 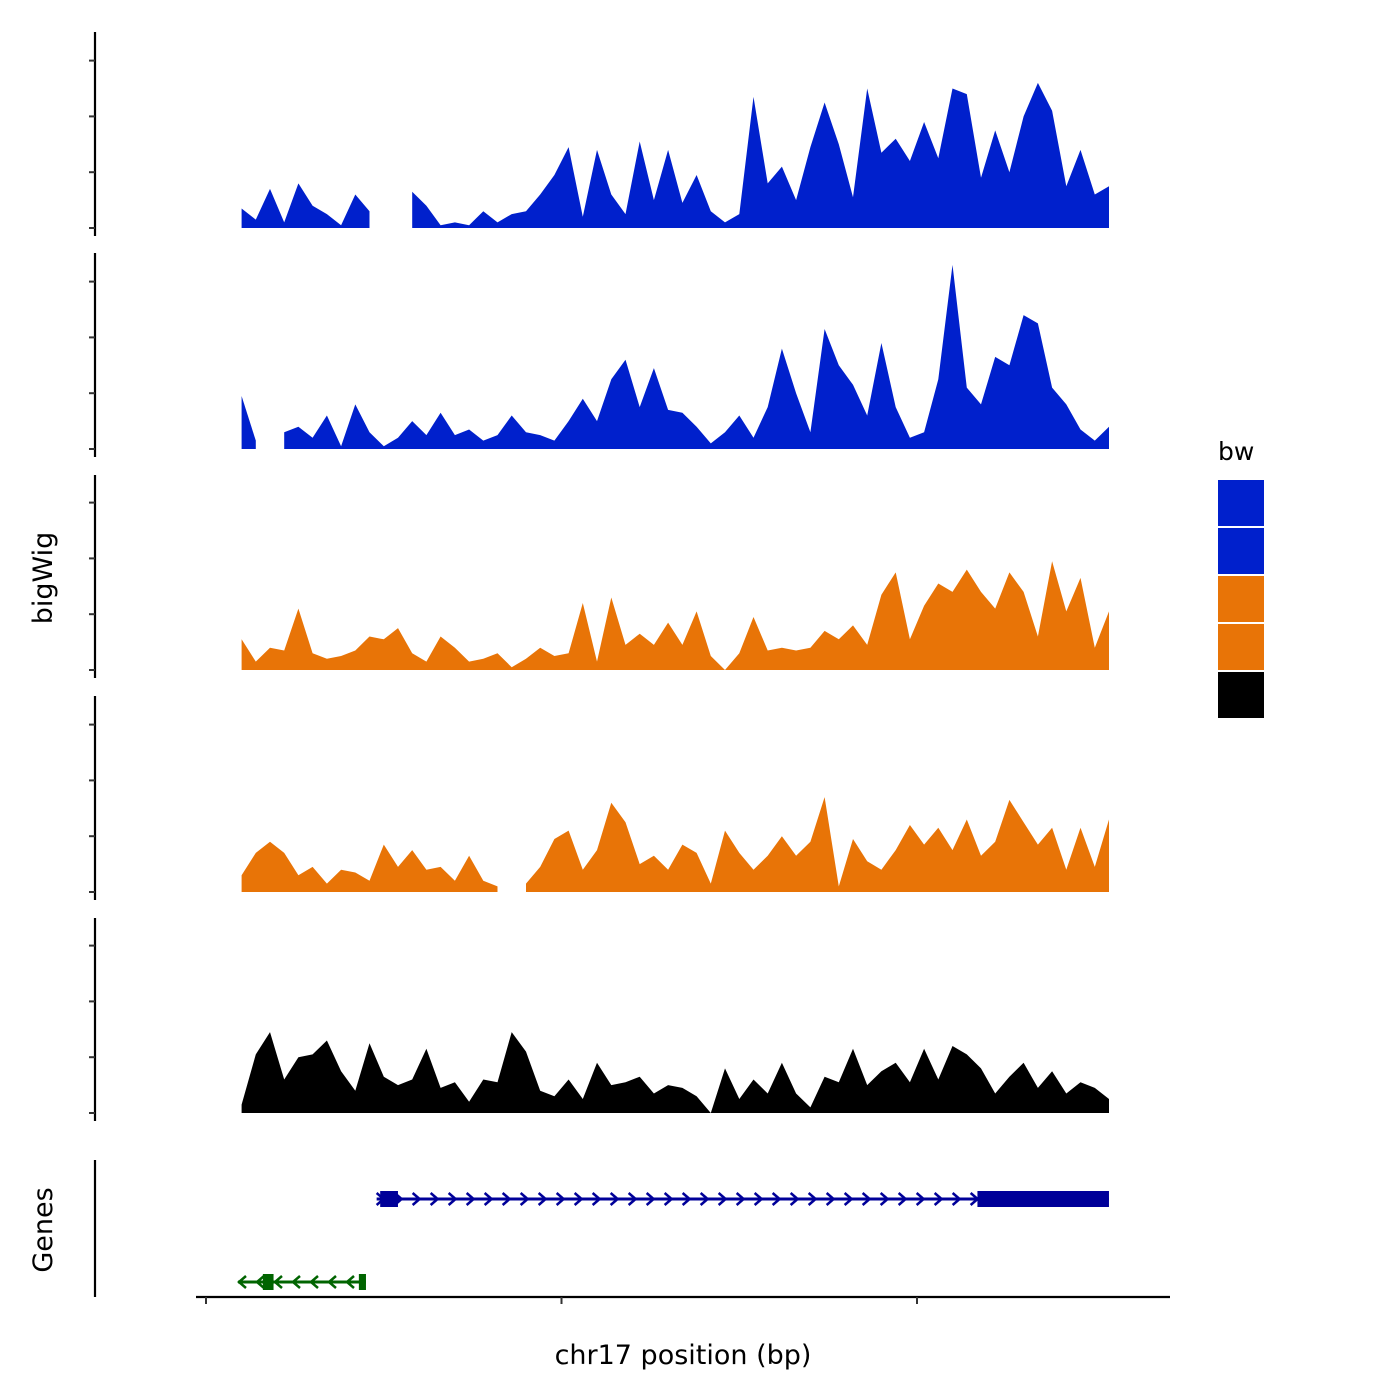 What do you see at coordinates (1236, 451) in the screenshot?
I see `legend-title: bw` at bounding box center [1236, 451].